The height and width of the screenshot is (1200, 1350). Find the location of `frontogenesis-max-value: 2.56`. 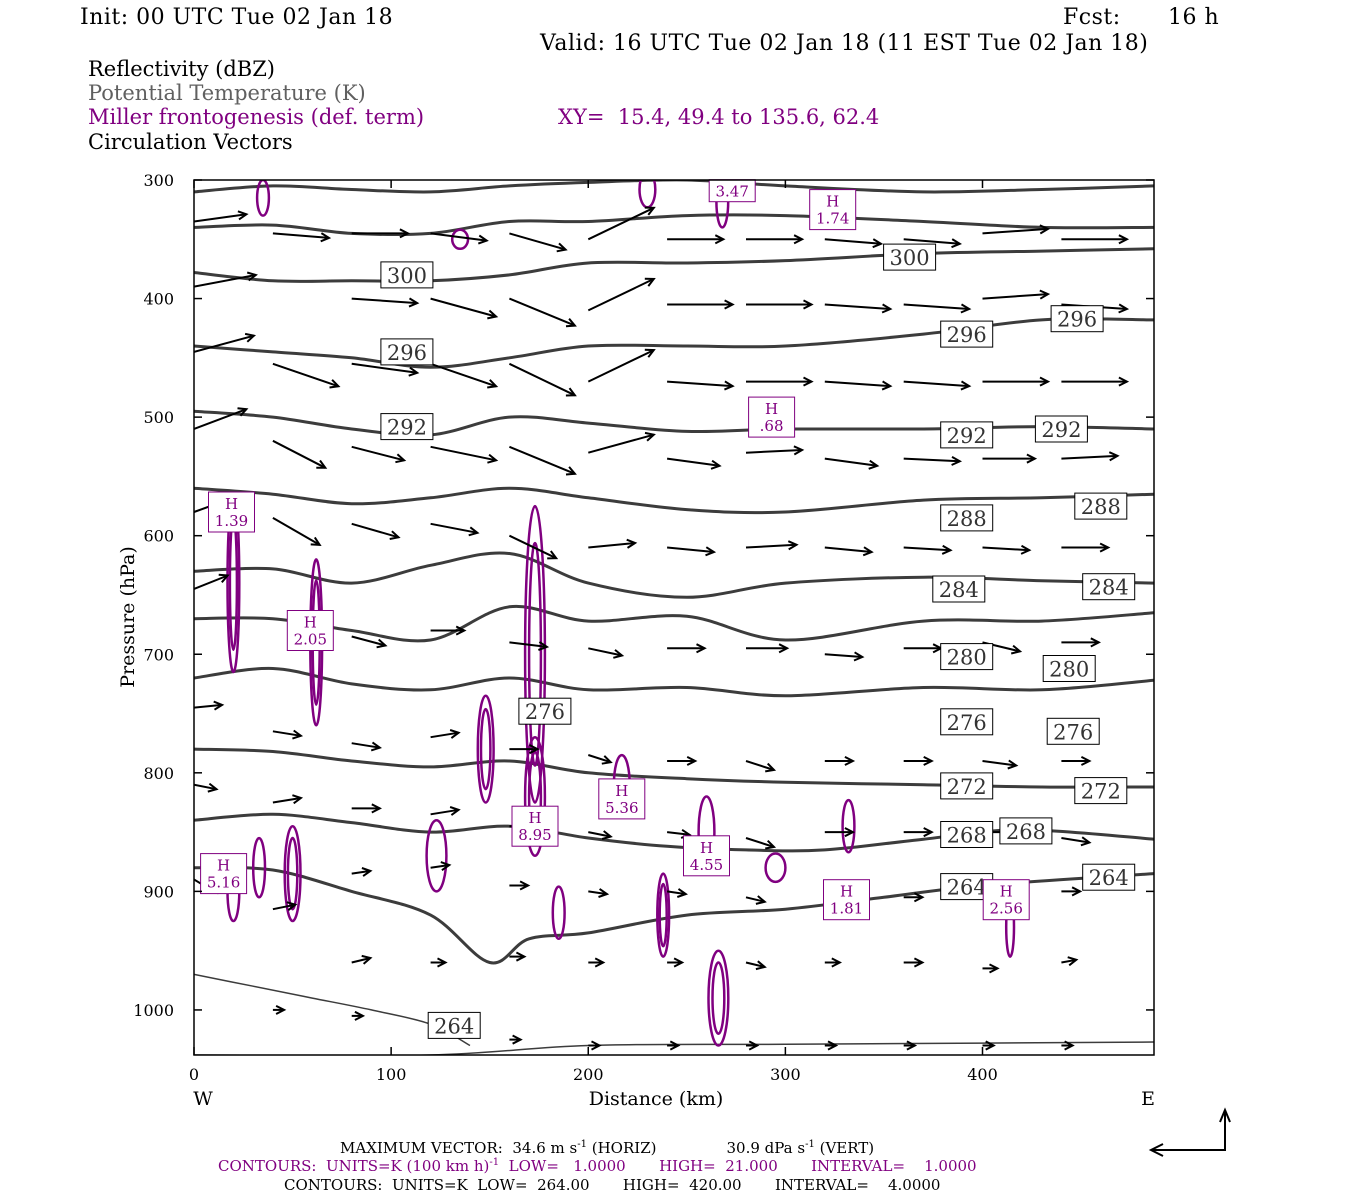

frontogenesis-max-value: 2.56 is located at coordinates (1005, 909).